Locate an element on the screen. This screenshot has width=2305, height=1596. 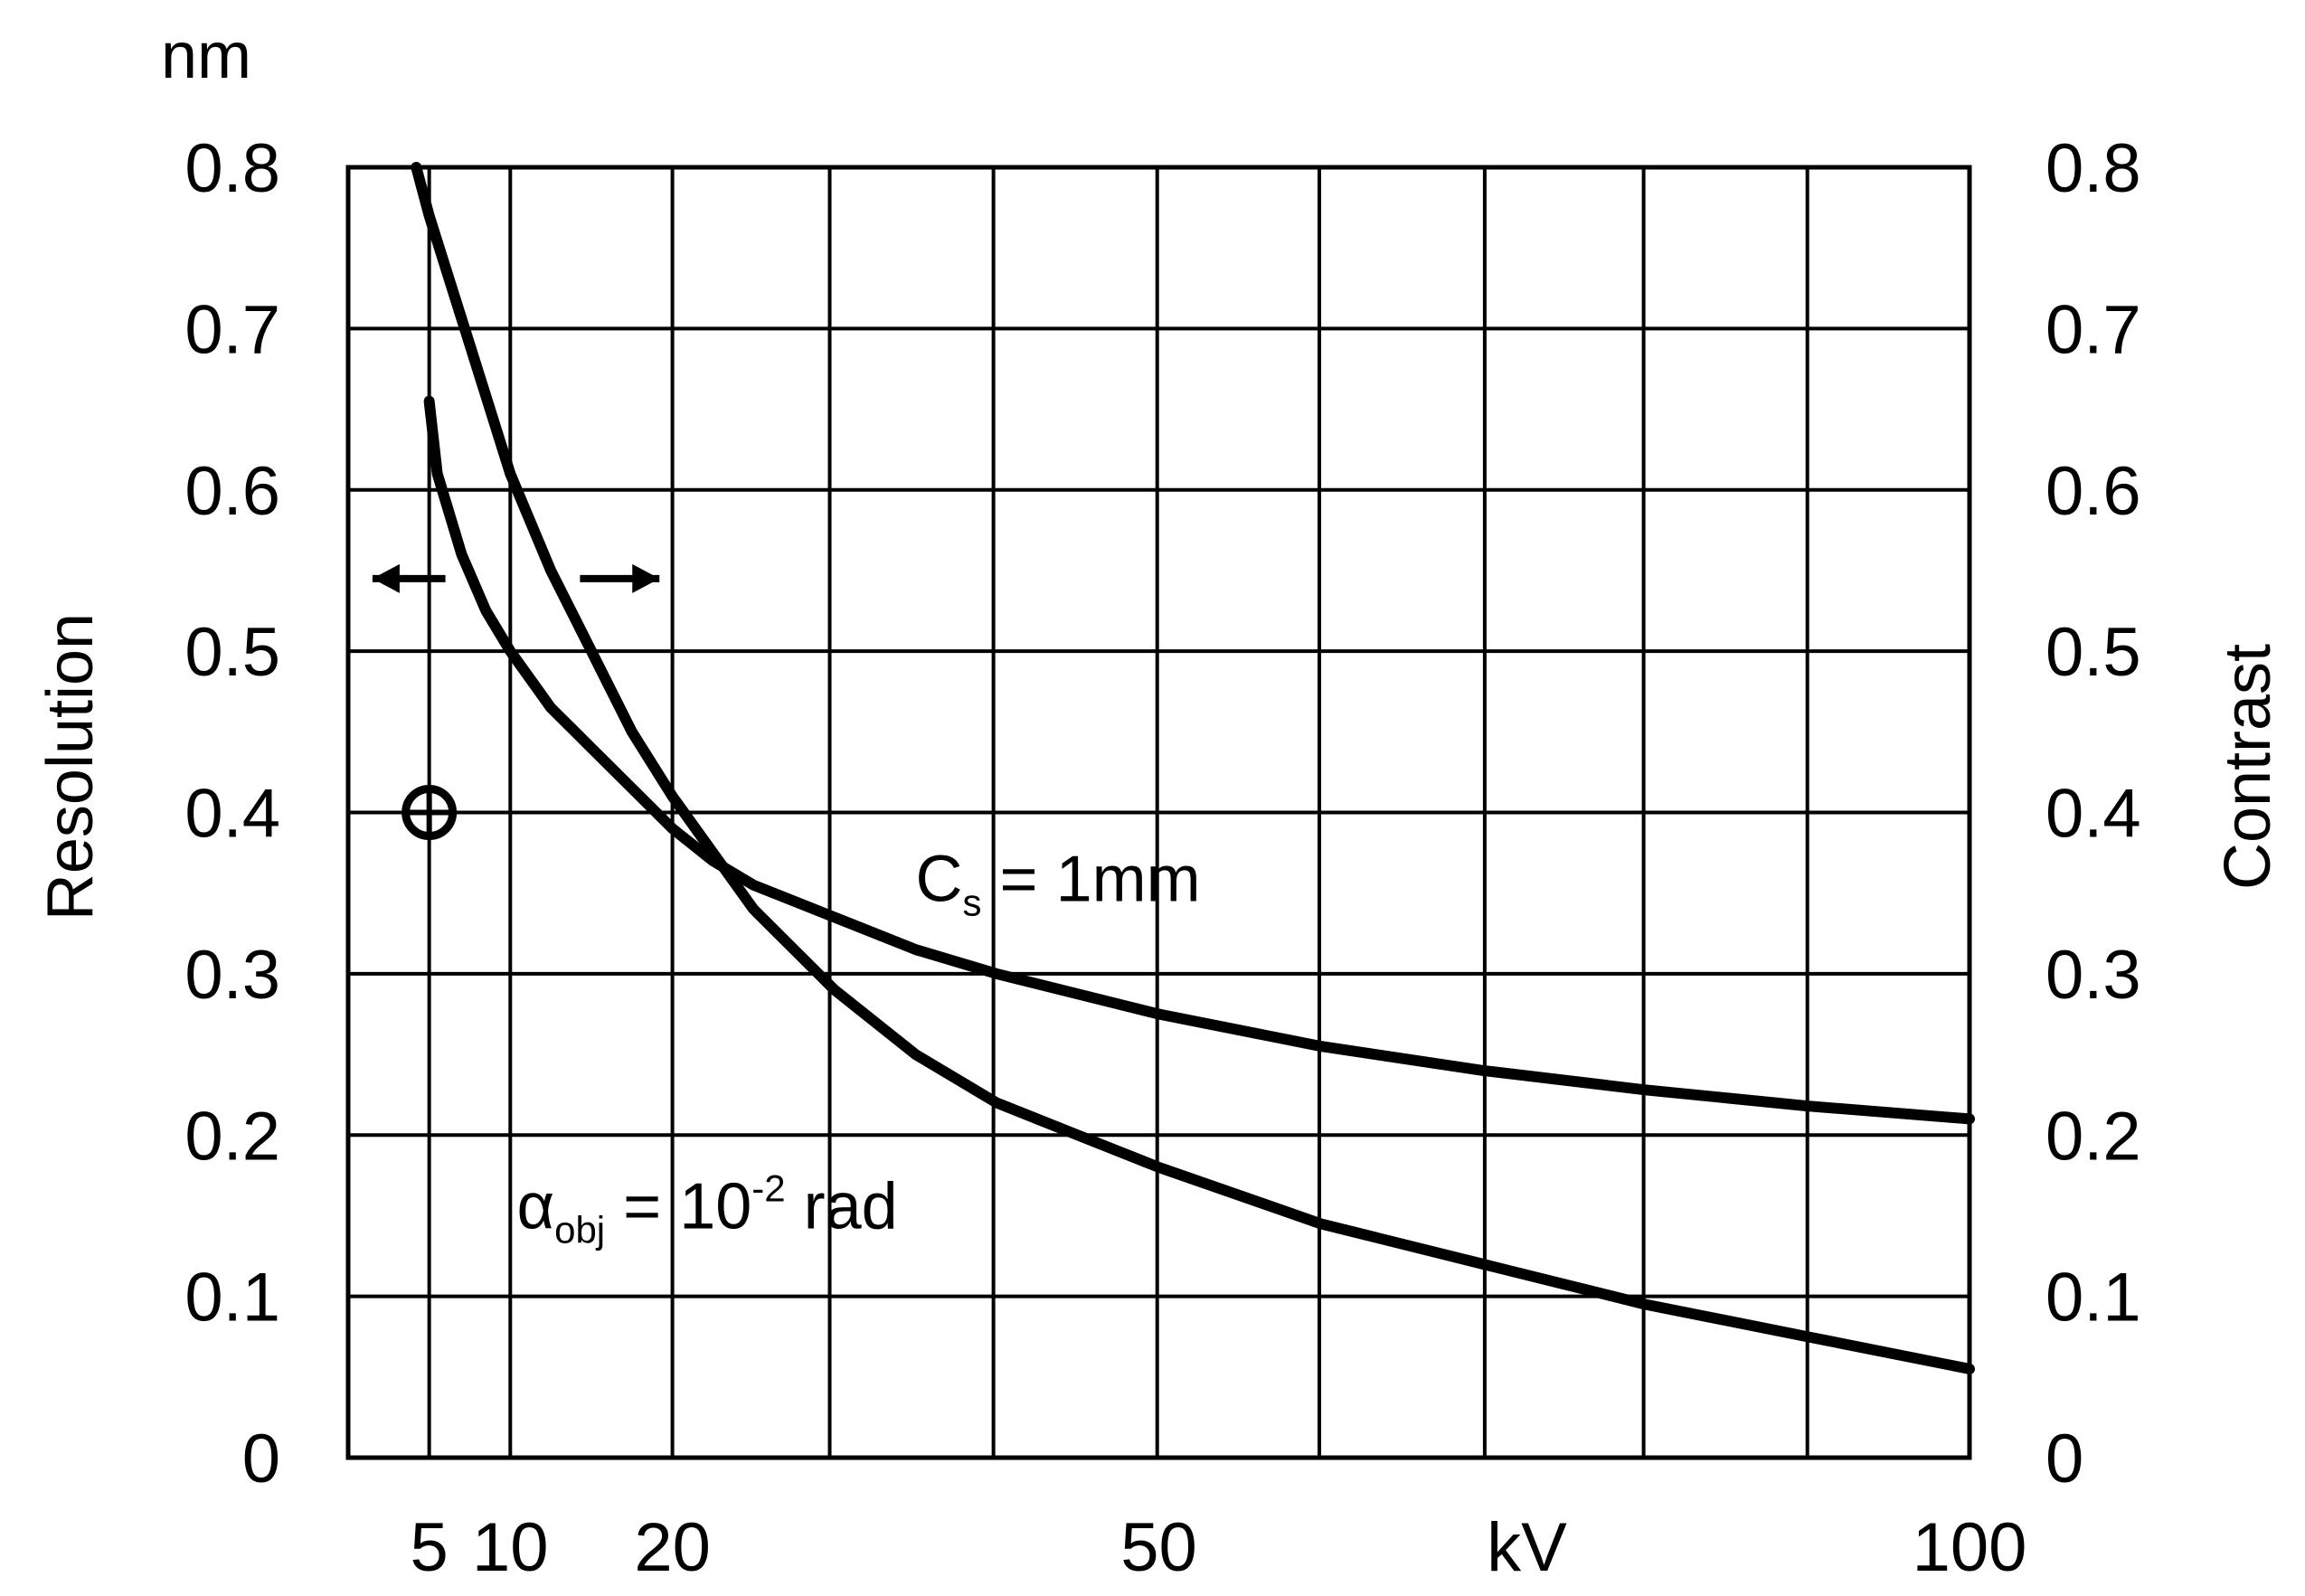
right-tick-label-4: 0.4 is located at coordinates (2093, 815).